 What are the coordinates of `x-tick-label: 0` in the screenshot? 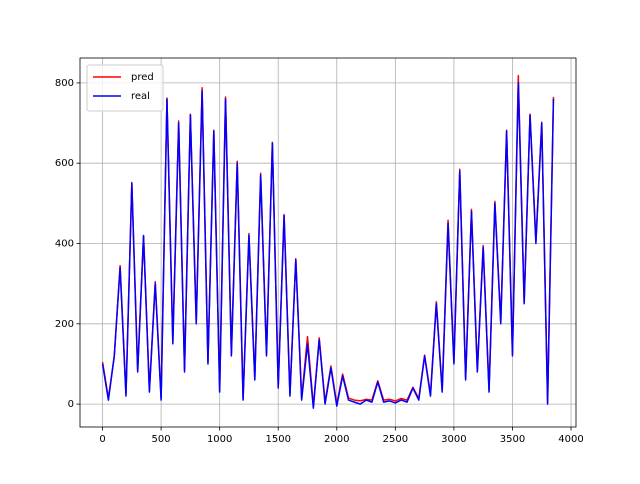 It's located at (102, 439).